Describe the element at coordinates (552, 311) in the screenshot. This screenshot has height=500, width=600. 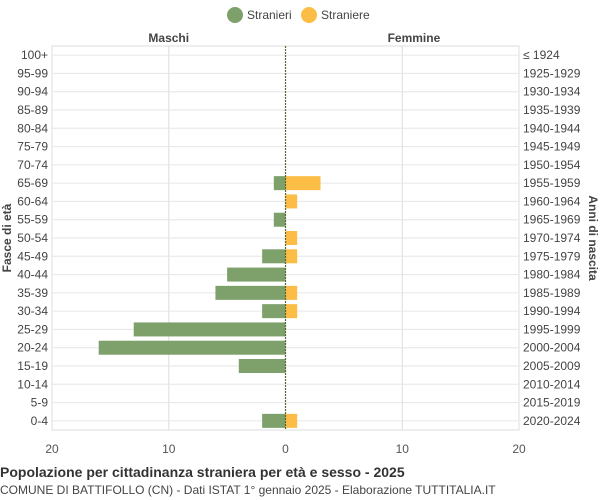
I see `birth-year-label: 1990-1994` at that location.